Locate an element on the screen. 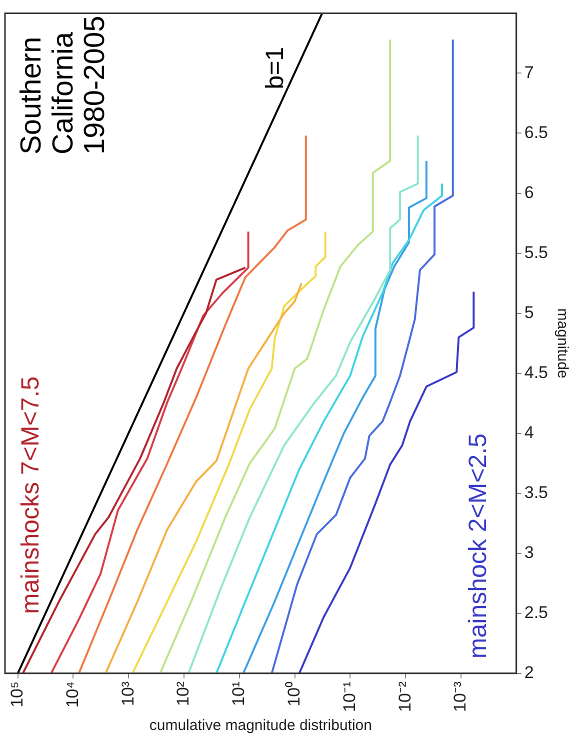 This screenshot has width=577, height=739. y-tick-label: 5.5 is located at coordinates (536, 252).